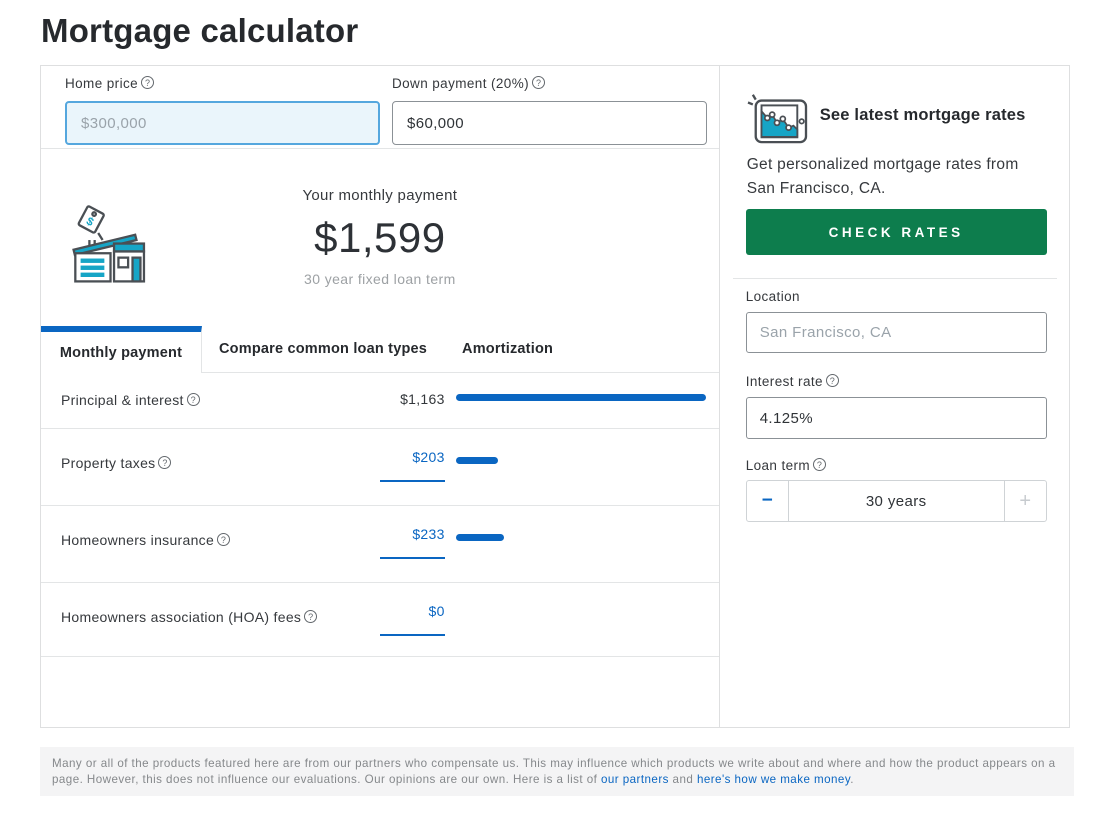 This screenshot has height=814, width=1114. Describe the element at coordinates (460, 349) in the screenshot. I see `tabs-inactive-group: Compare common loan types Amortization` at that location.